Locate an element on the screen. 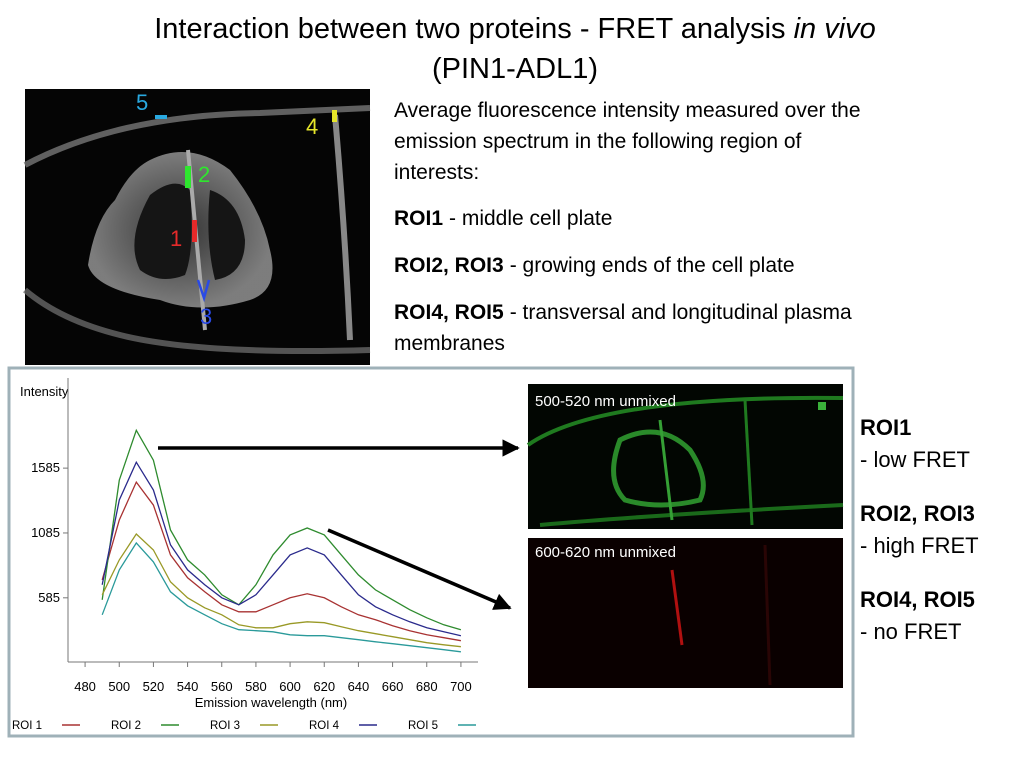  x-tick-label: 540 is located at coordinates (188, 686).